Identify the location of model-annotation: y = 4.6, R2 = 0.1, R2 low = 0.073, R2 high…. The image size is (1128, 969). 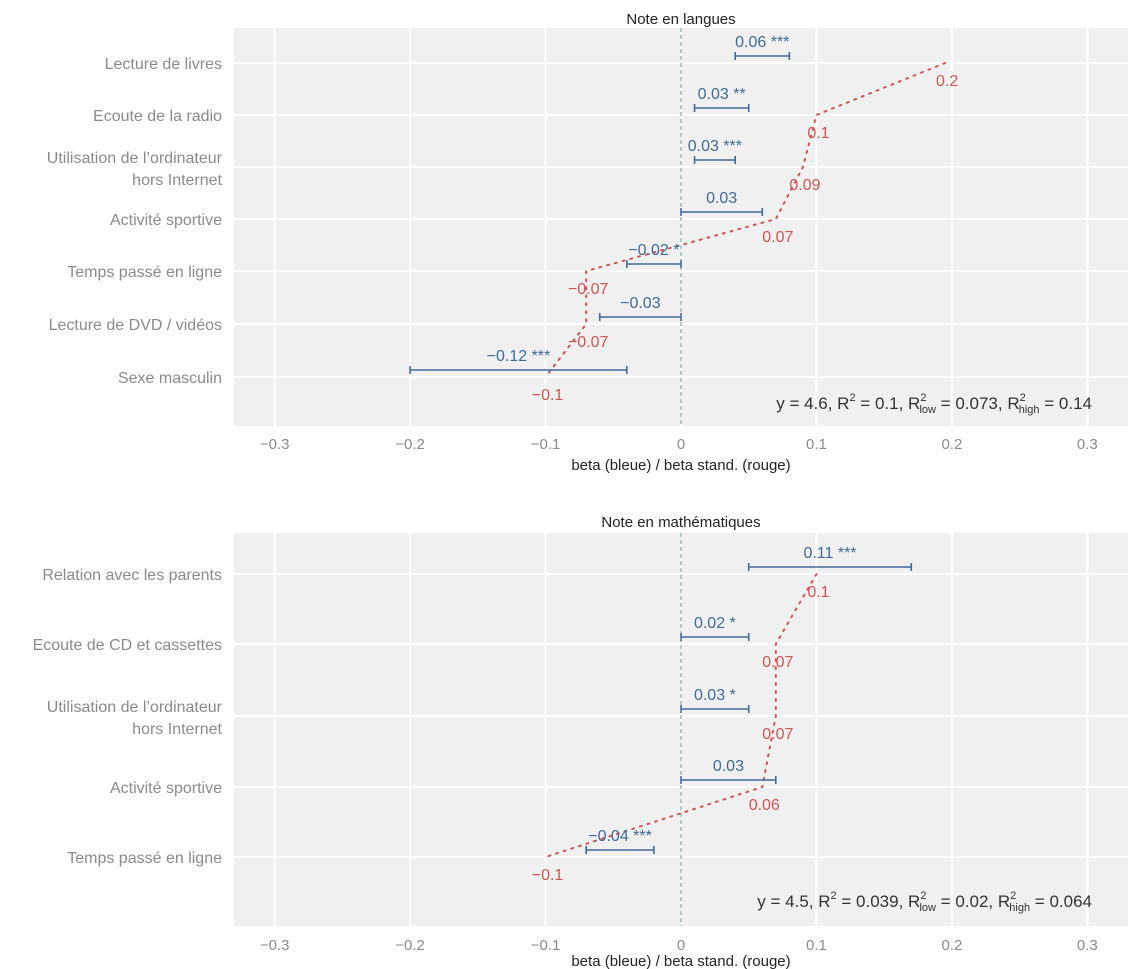
(934, 404).